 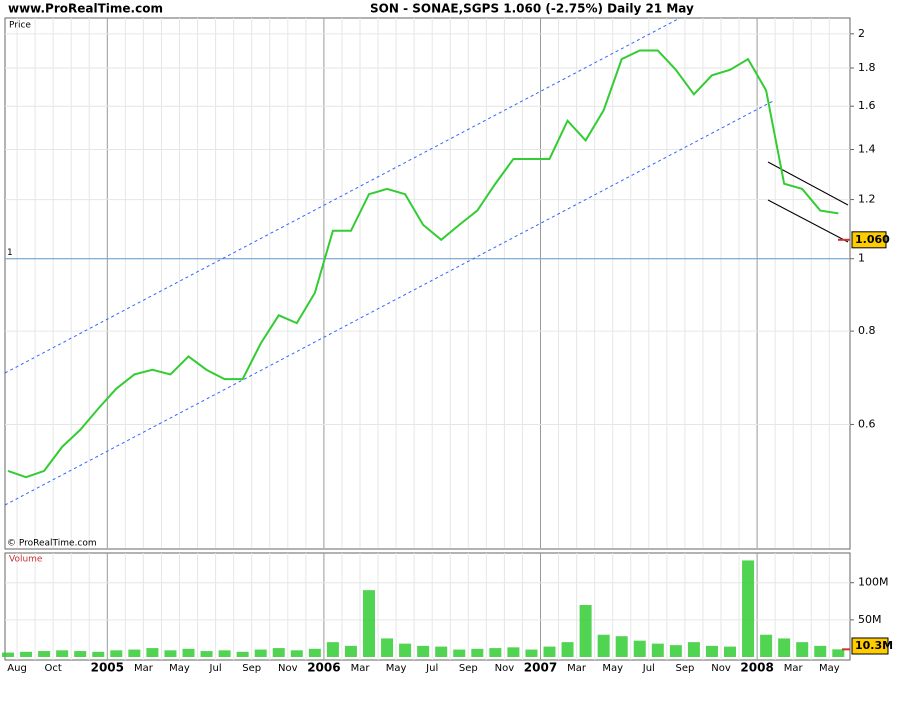 I want to click on x-tick-label: Oct, so click(x=53, y=668).